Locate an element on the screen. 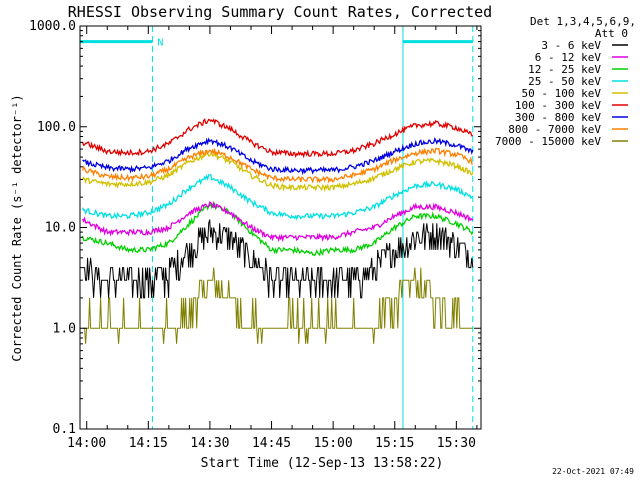 The height and width of the screenshot is (485, 640). x-tick-label: 14:00 is located at coordinates (86, 443).